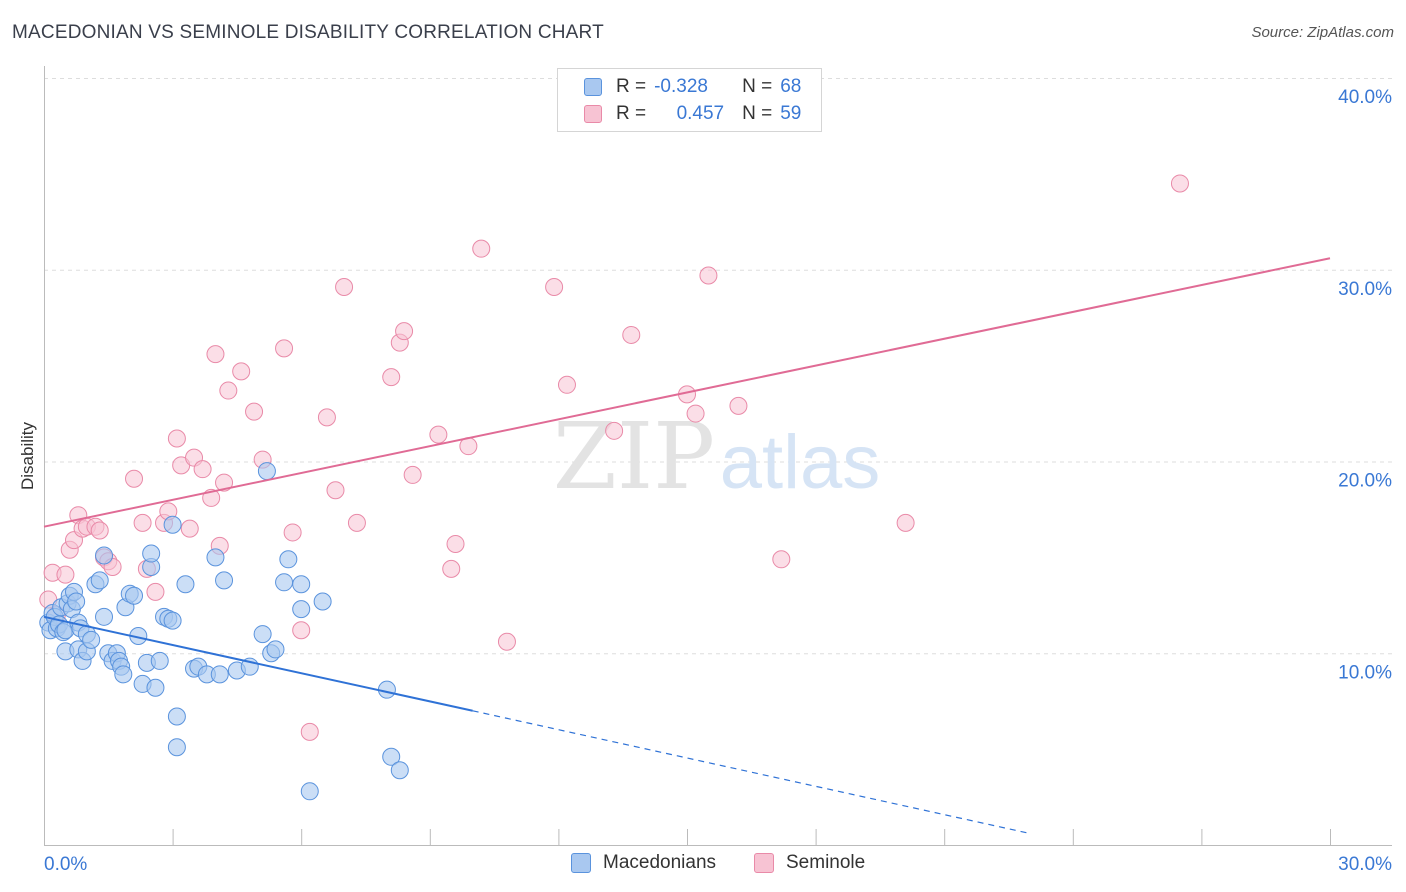  What do you see at coordinates (1365, 289) in the screenshot?
I see `y-tick-label: 30.0%` at bounding box center [1365, 289].